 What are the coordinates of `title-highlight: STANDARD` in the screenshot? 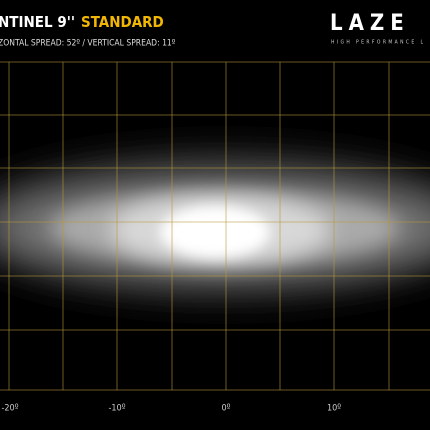 It's located at (122, 22).